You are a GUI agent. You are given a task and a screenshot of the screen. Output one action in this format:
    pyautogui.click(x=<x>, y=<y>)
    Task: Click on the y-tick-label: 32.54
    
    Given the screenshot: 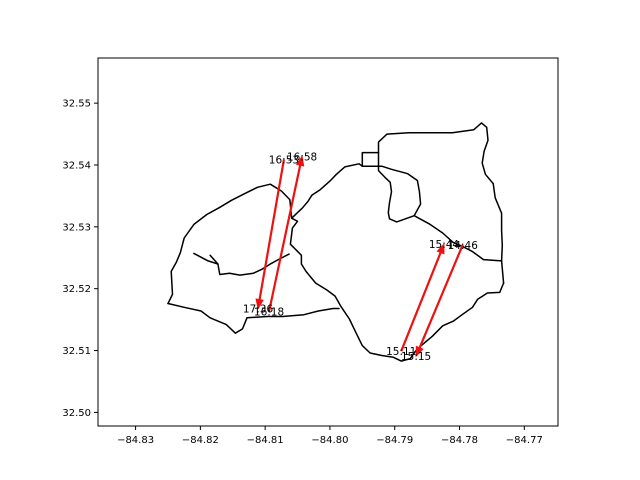 What is the action you would take?
    pyautogui.click(x=76, y=165)
    